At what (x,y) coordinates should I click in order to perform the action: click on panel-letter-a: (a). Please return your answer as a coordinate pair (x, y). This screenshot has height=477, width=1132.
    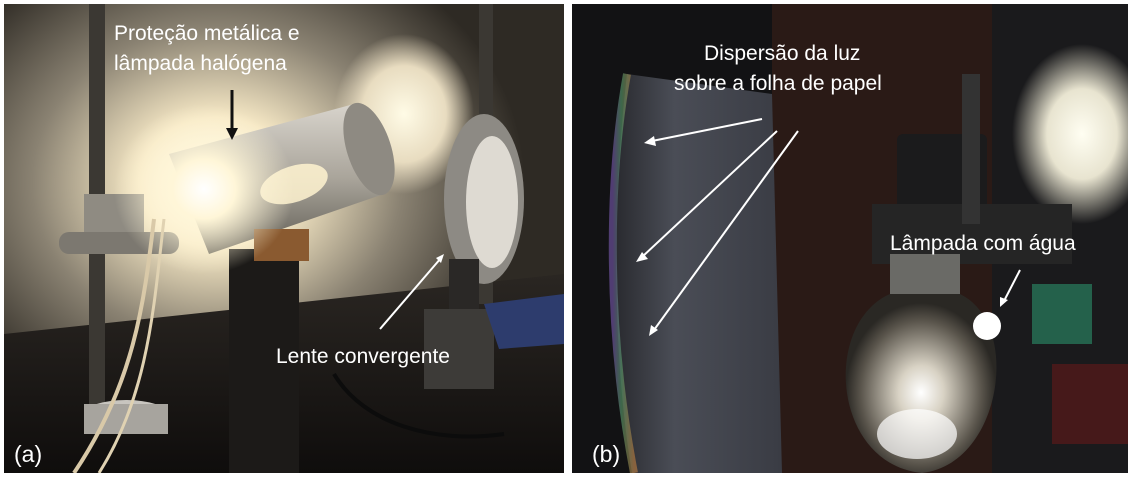
    Looking at the image, I should click on (28, 454).